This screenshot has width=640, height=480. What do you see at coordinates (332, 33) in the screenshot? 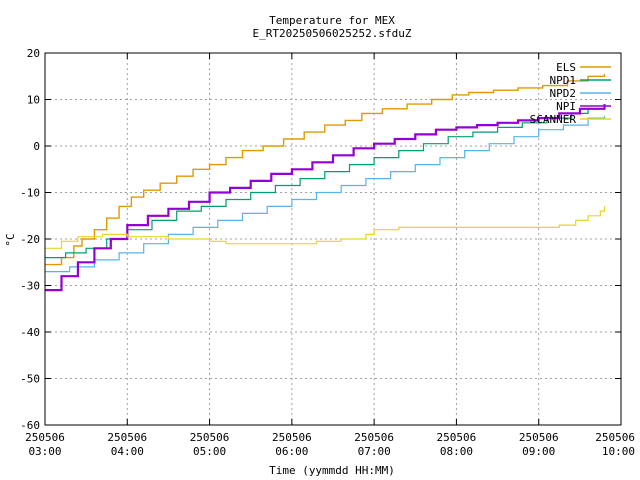
I see `chart-subtitle: E_RT20250506025252.sfduZ` at bounding box center [332, 33].